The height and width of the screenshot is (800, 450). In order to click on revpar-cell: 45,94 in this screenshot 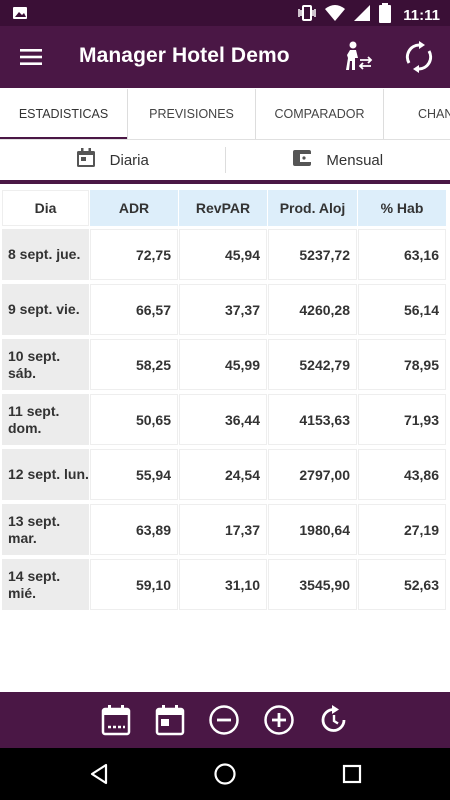, I will do `click(223, 254)`.